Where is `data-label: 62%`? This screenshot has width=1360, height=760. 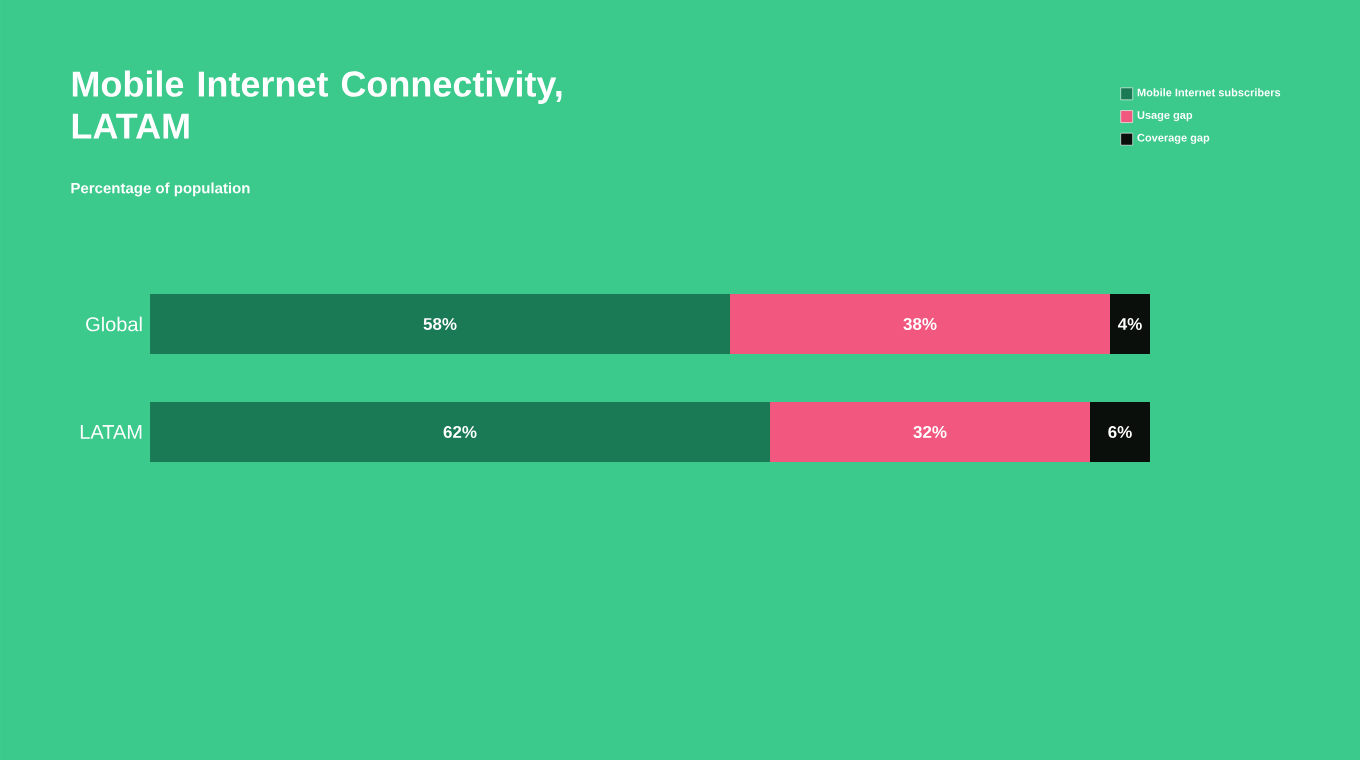 data-label: 62% is located at coordinates (460, 431).